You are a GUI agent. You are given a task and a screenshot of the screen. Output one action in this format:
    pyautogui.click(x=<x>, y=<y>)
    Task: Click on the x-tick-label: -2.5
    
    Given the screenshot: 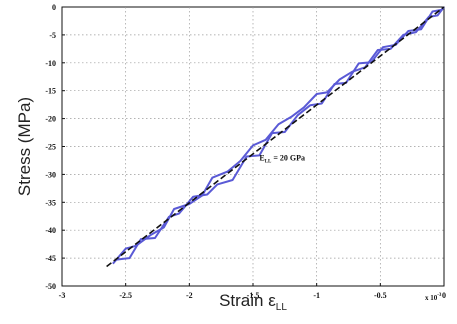 What is the action you would take?
    pyautogui.click(x=125, y=295)
    